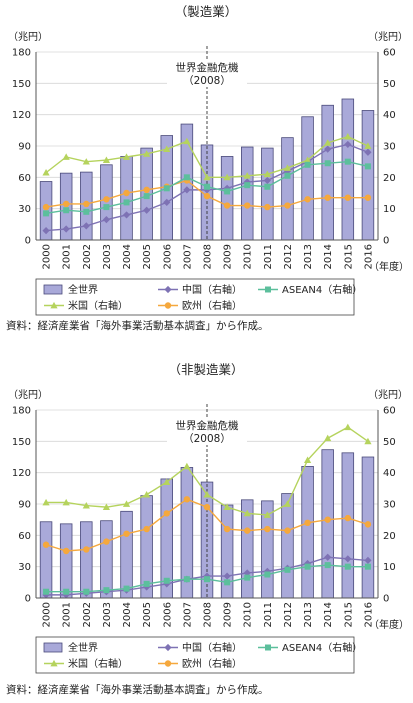  Describe the element at coordinates (386, 599) in the screenshot. I see `right-tick-label: 0` at that location.